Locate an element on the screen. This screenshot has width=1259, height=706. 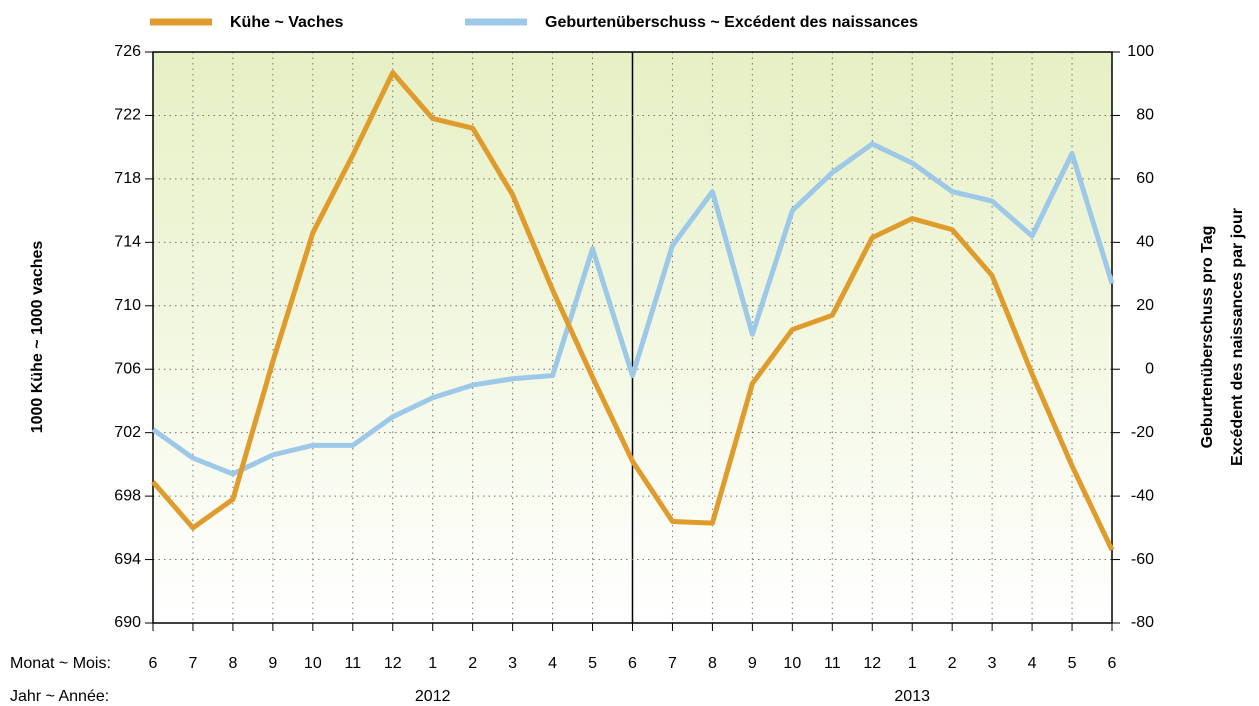
y2-axis-label: Excédent des naissances par jour is located at coordinates (1237, 337).